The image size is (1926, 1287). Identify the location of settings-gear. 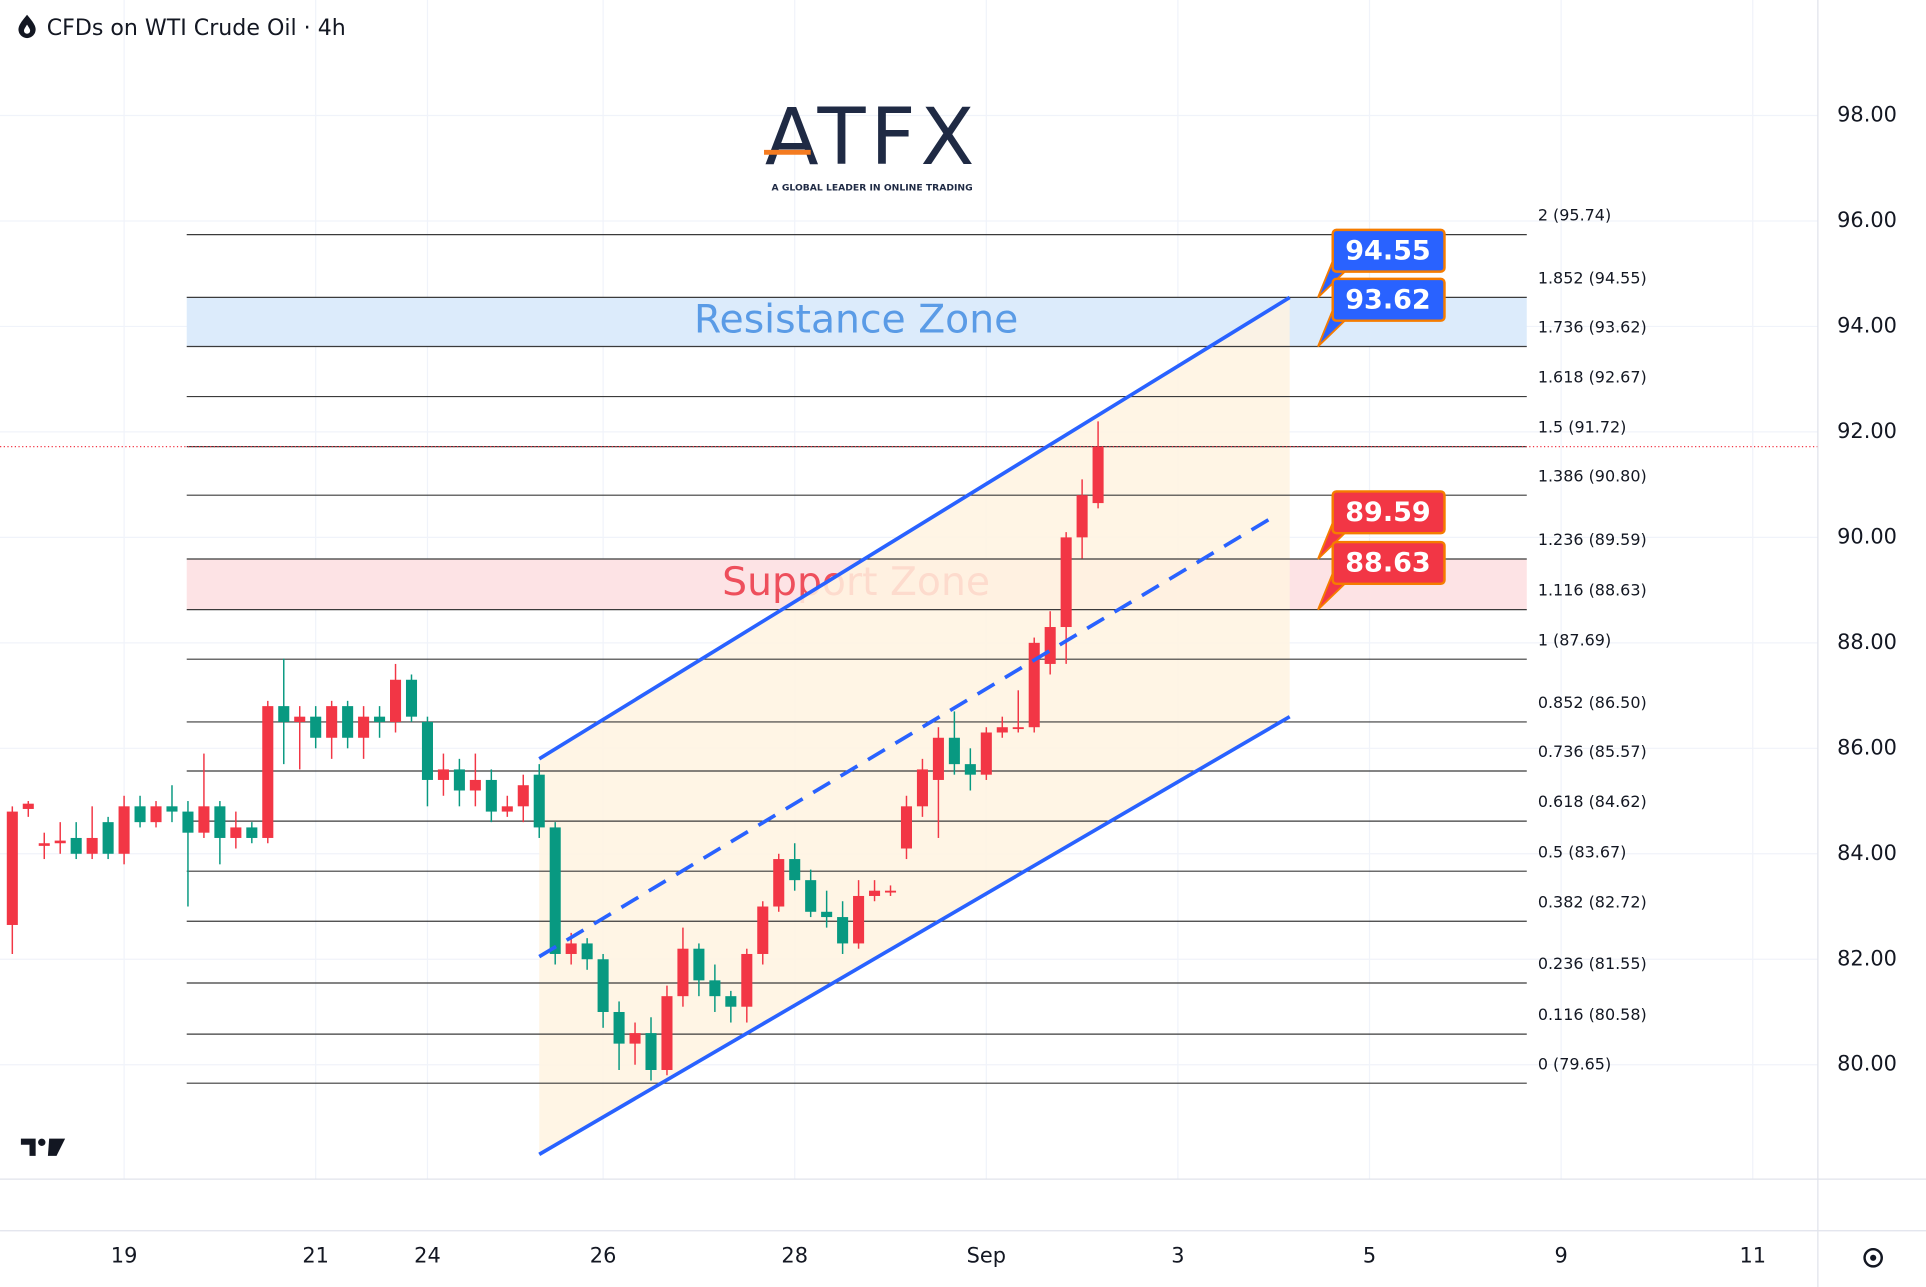
(1873, 1257).